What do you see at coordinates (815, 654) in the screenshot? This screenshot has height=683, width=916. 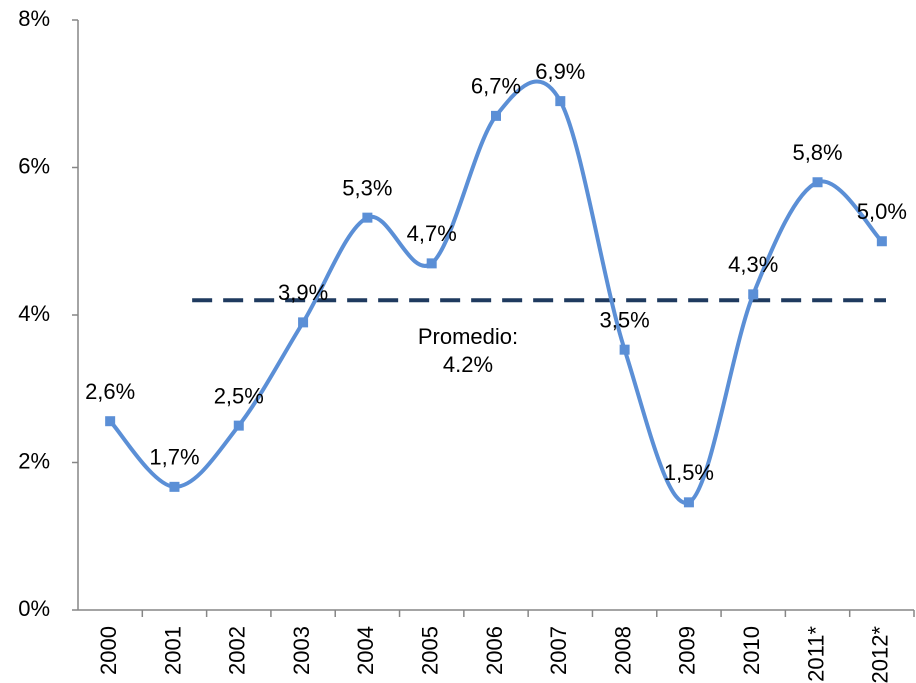 I see `x-tick-label: 2011*` at bounding box center [815, 654].